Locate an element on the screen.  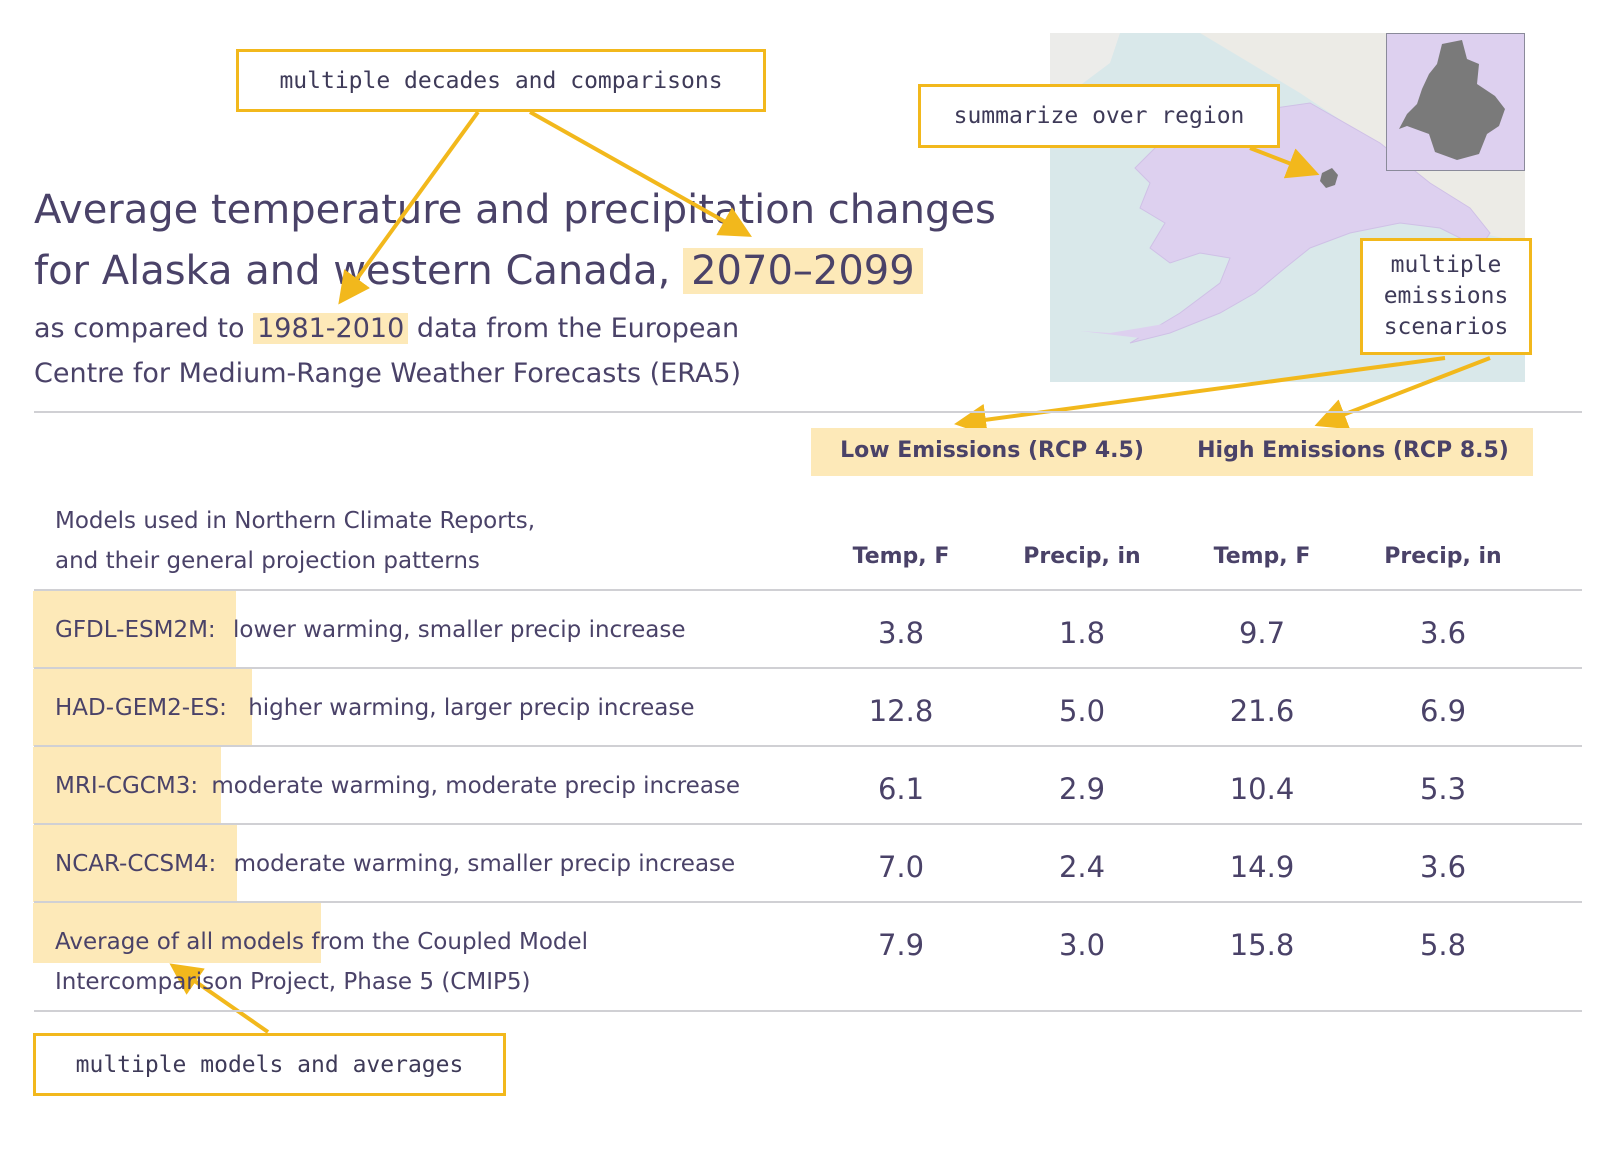
model-name: HAD-GEM2-ES: is located at coordinates (141, 708).